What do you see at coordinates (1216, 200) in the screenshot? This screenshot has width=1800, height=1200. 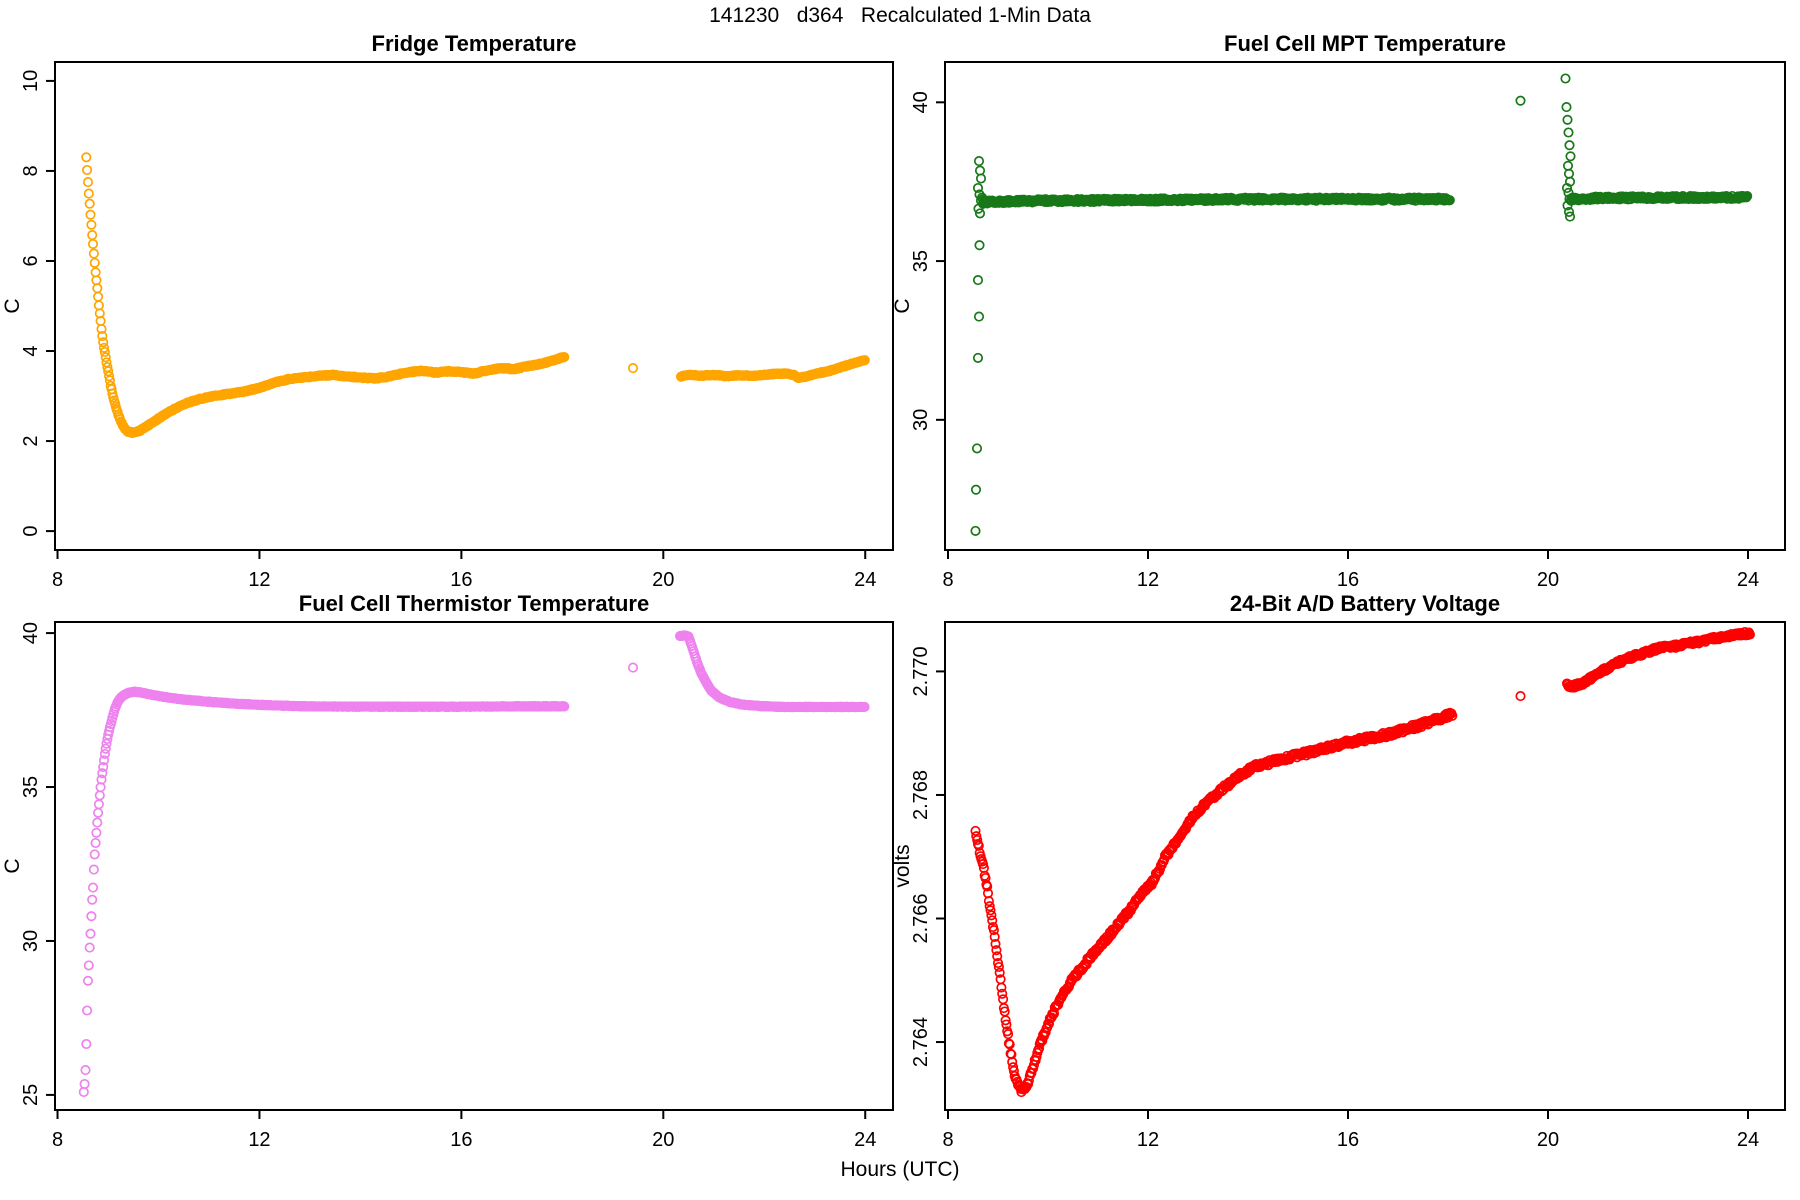 I see `series-steady-band-day` at bounding box center [1216, 200].